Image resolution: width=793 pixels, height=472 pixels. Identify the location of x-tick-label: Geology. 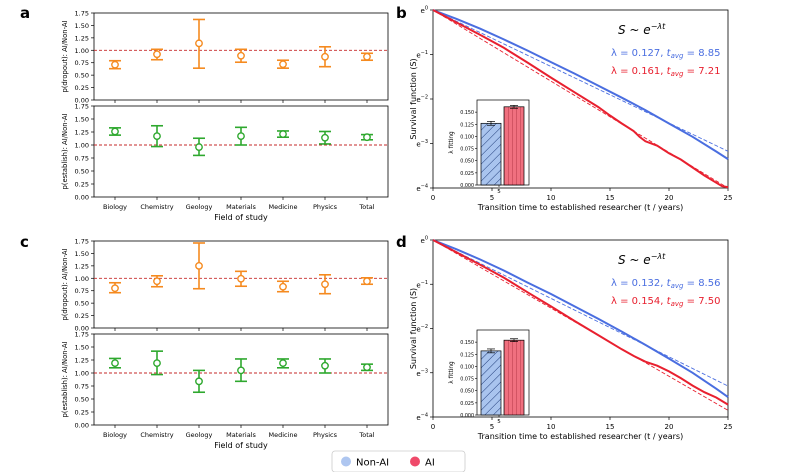
(199, 435).